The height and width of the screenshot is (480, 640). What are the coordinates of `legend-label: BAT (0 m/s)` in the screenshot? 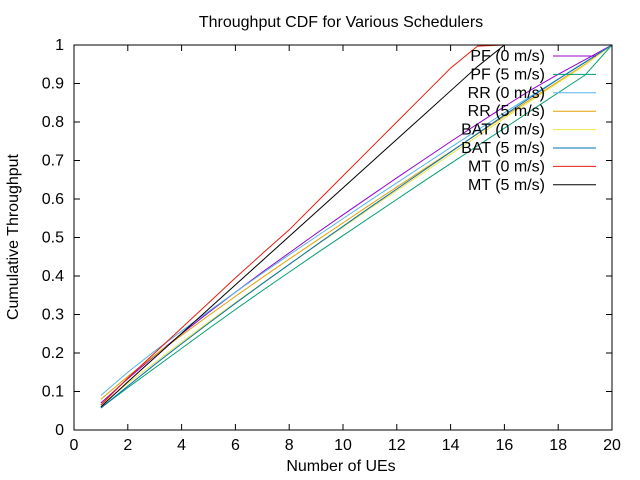 It's located at (503, 130).